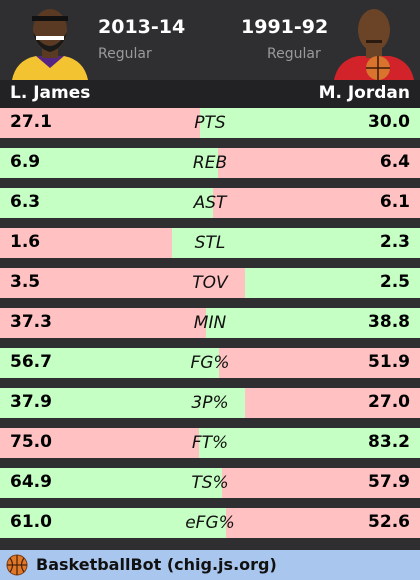  What do you see at coordinates (394, 162) in the screenshot?
I see `right-stat-value: 6.4` at bounding box center [394, 162].